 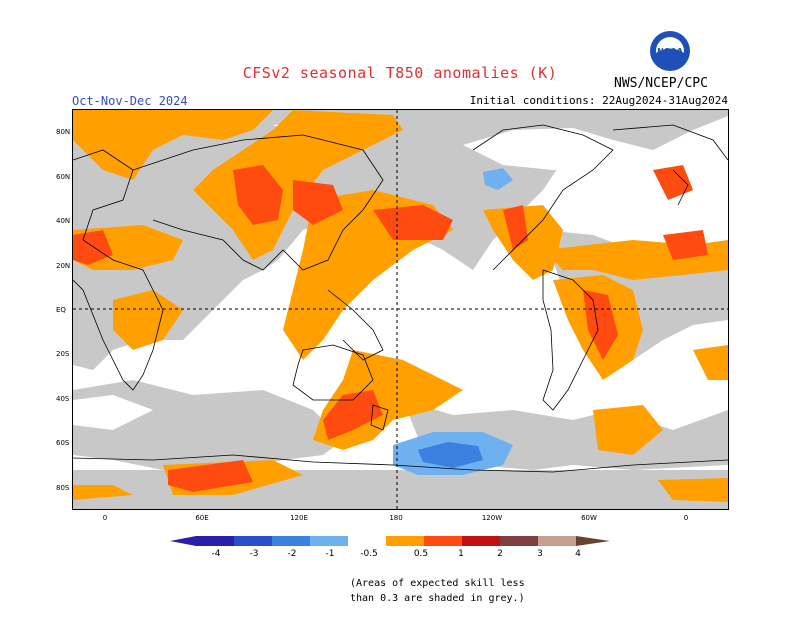 What do you see at coordinates (63, 399) in the screenshot?
I see `lat-label: 40S` at bounding box center [63, 399].